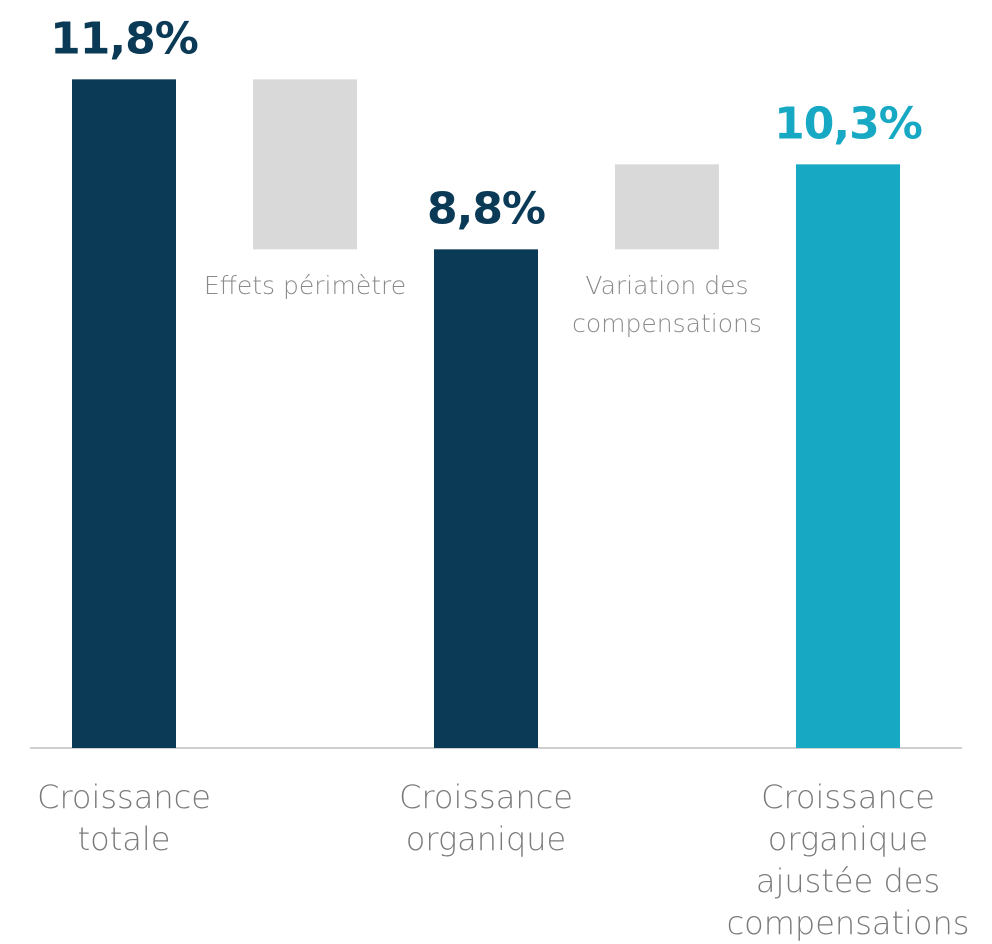 The width and height of the screenshot is (992, 944). What do you see at coordinates (848, 123) in the screenshot?
I see `value-label: 10,3%` at bounding box center [848, 123].